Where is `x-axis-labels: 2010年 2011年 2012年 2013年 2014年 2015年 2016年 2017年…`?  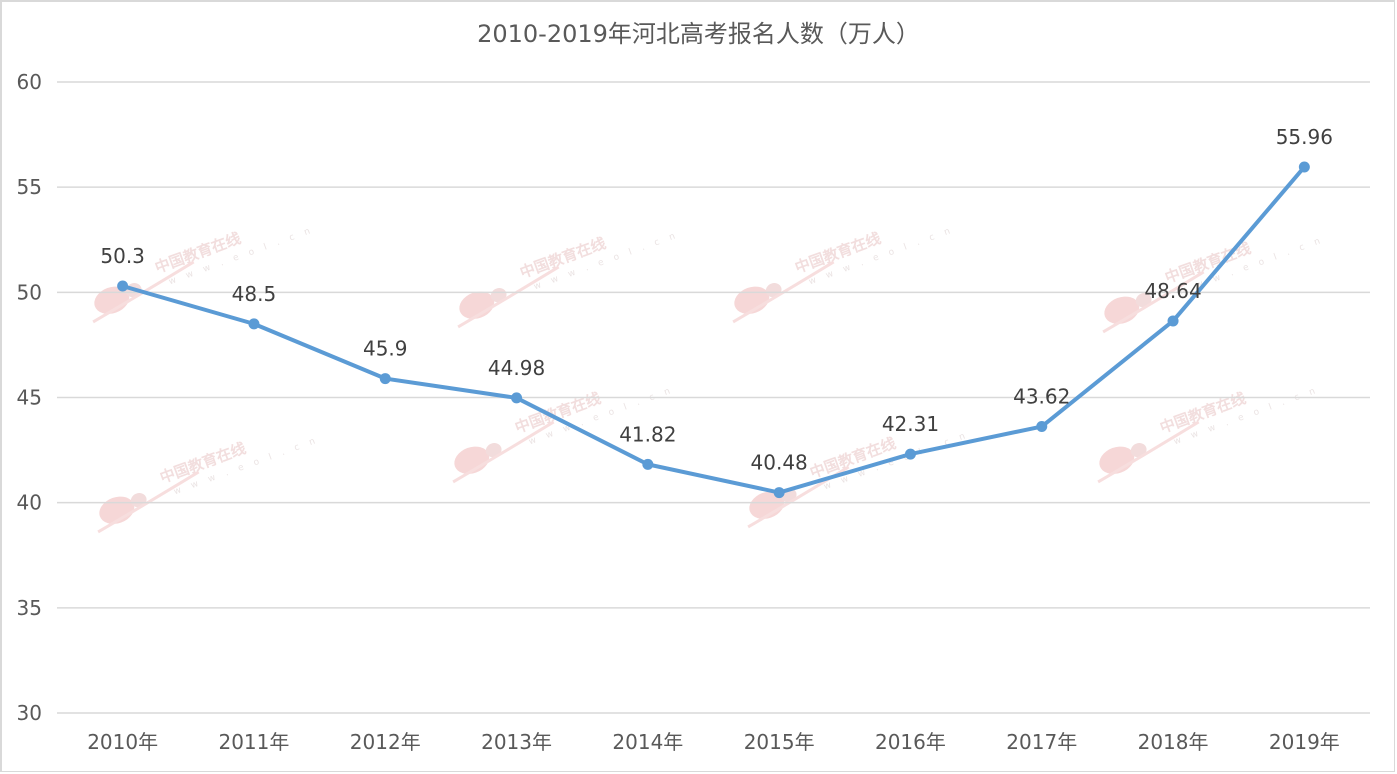 x-axis-labels: 2010年 2011年 2012年 2013年 2014年 2015年 2016年 2017年… is located at coordinates (713, 742).